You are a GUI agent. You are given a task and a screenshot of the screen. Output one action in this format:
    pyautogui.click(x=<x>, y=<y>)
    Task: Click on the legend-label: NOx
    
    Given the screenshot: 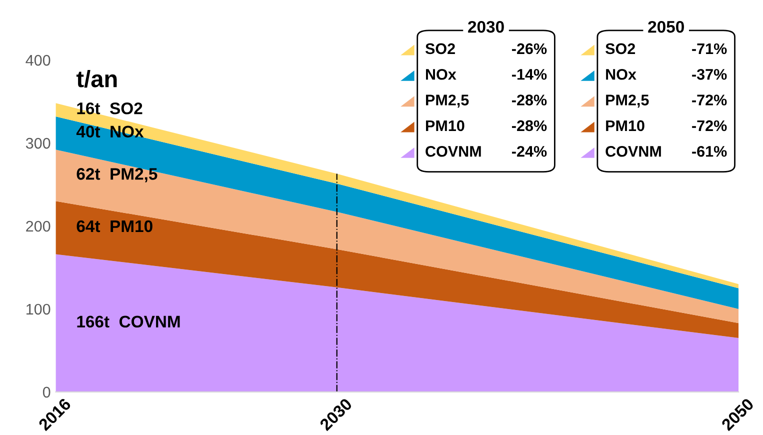 What is the action you would take?
    pyautogui.click(x=441, y=74)
    